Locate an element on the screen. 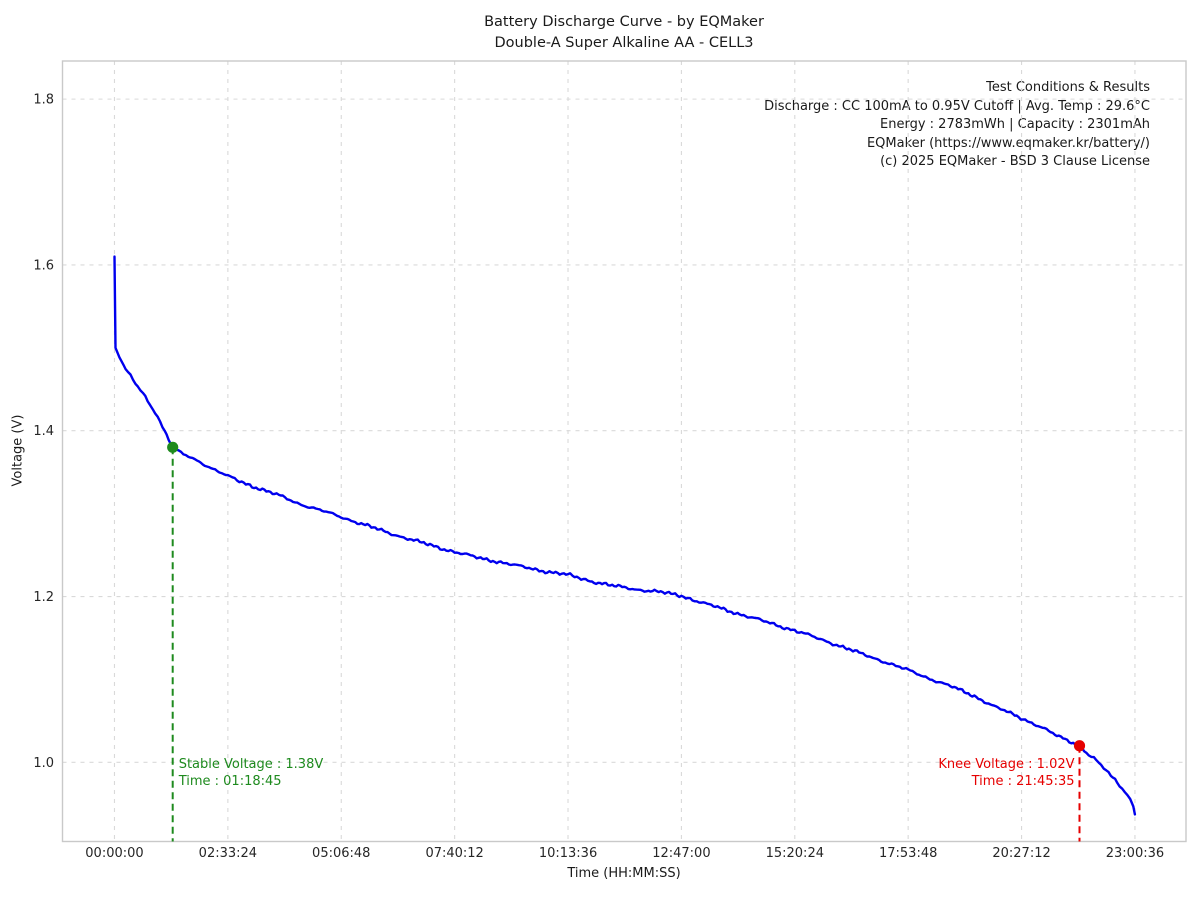  stable-voltage-marker-dot is located at coordinates (173, 447).